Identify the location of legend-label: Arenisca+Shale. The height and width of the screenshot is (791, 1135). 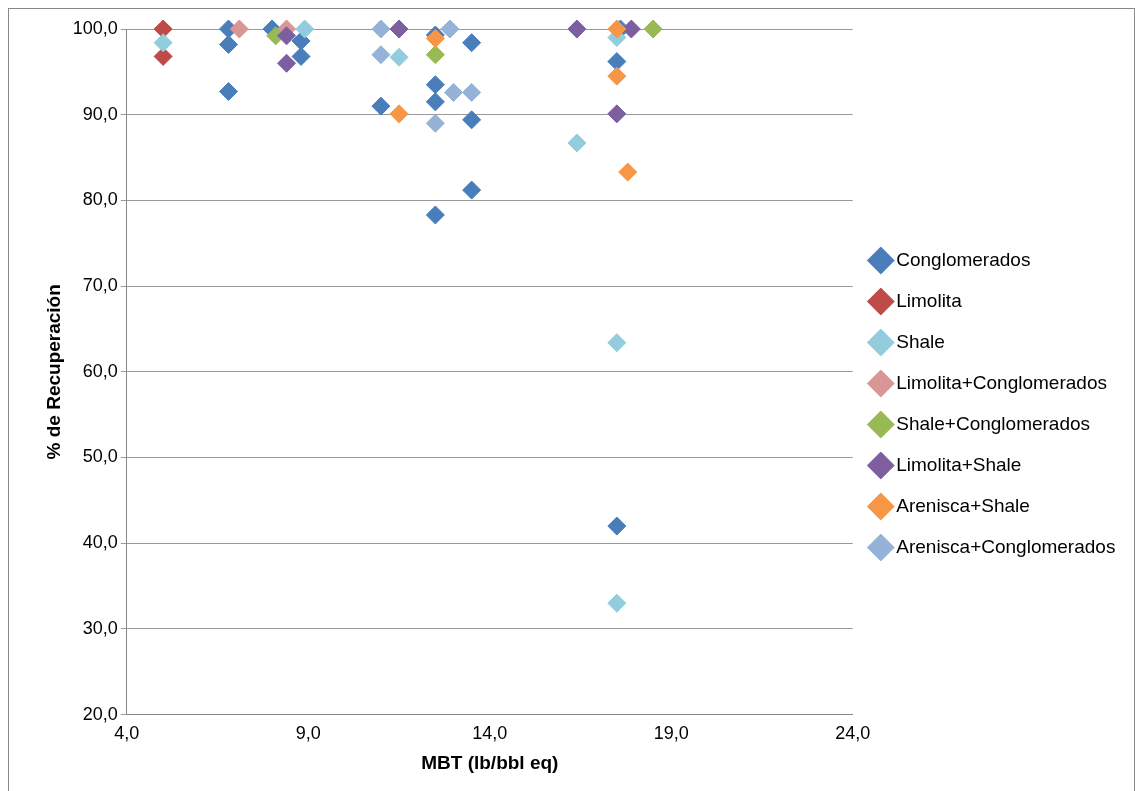
(963, 505).